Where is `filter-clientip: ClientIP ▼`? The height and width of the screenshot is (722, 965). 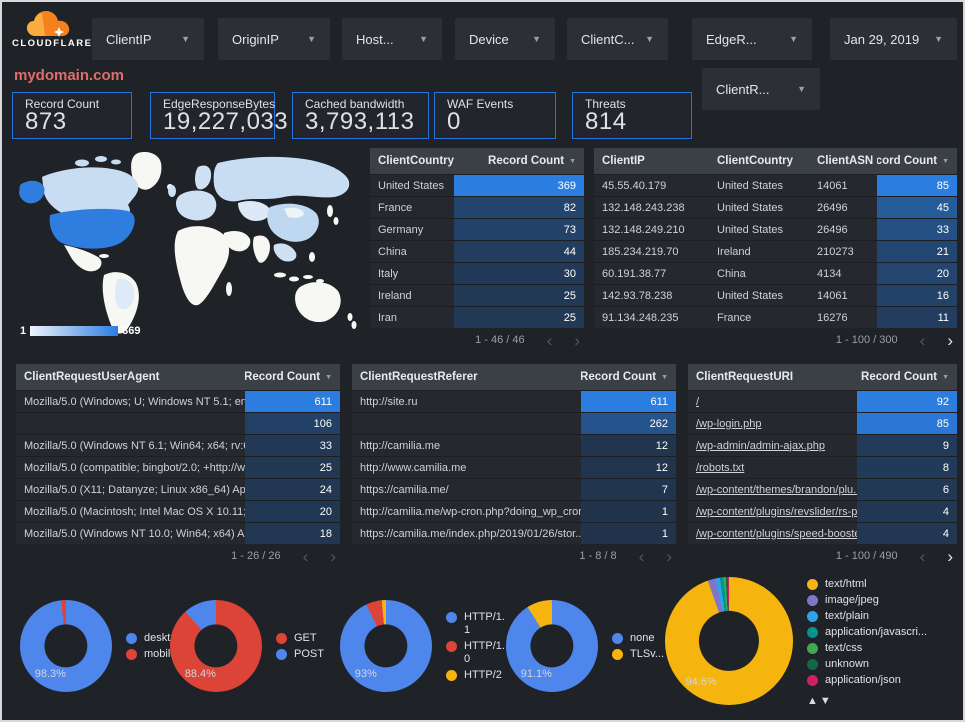 filter-clientip: ClientIP ▼ is located at coordinates (148, 39).